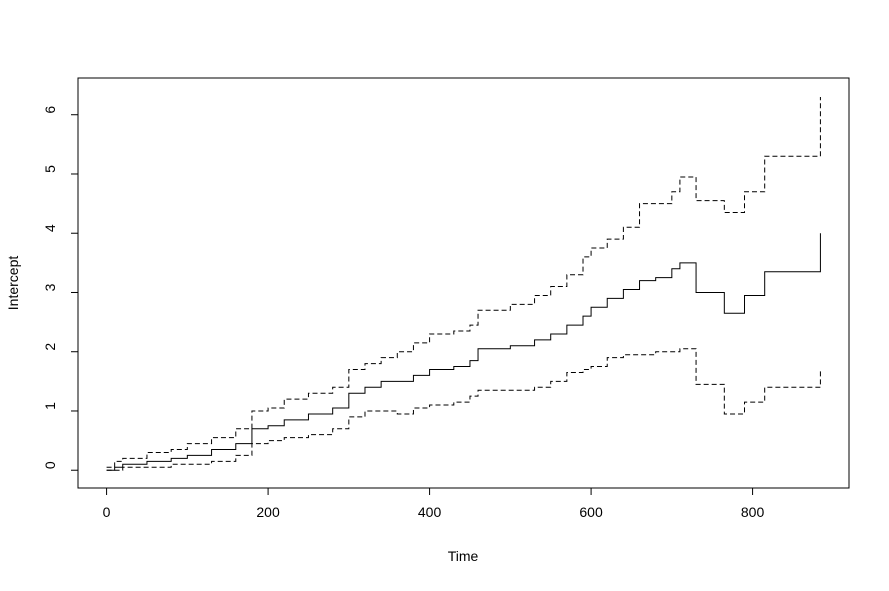 Image resolution: width=889 pixels, height=591 pixels. Describe the element at coordinates (50, 347) in the screenshot. I see `y-tick-label: 2` at that location.